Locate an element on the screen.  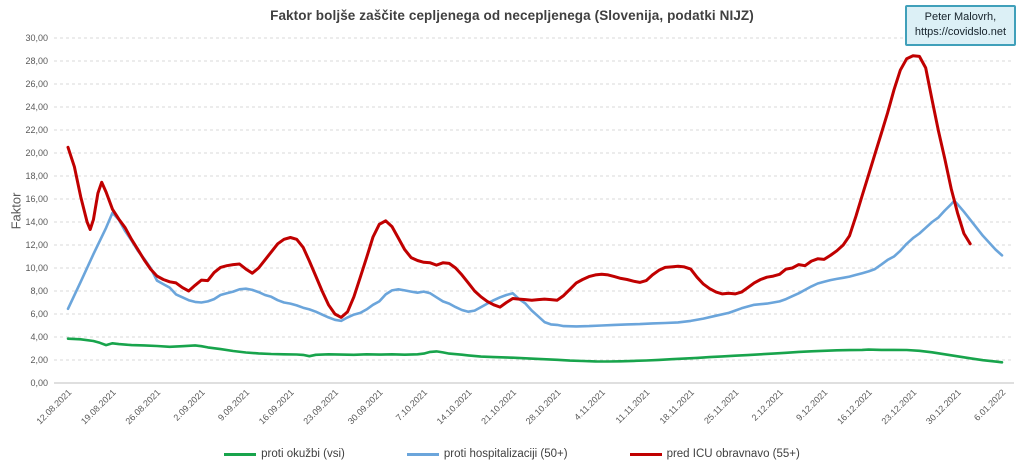
x-tick-label: 30.09.2021 is located at coordinates (365, 406).